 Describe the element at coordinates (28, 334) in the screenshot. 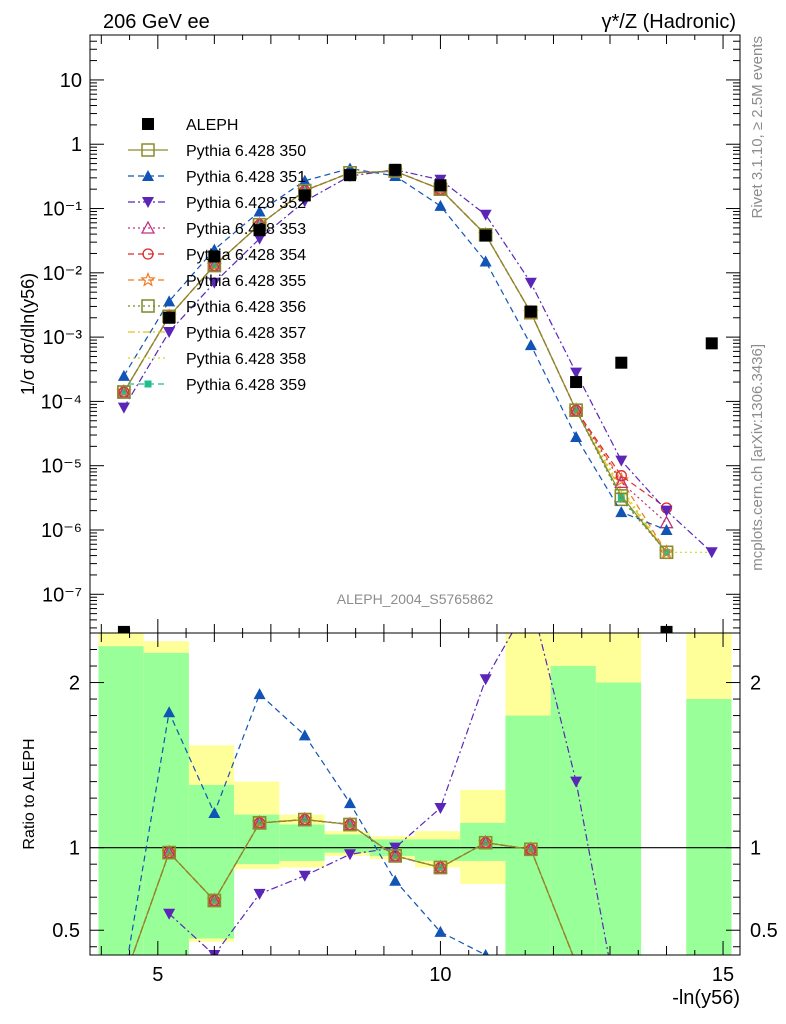

I see `main-y-axis-label: 1/σ dσ/dln(y56)` at that location.